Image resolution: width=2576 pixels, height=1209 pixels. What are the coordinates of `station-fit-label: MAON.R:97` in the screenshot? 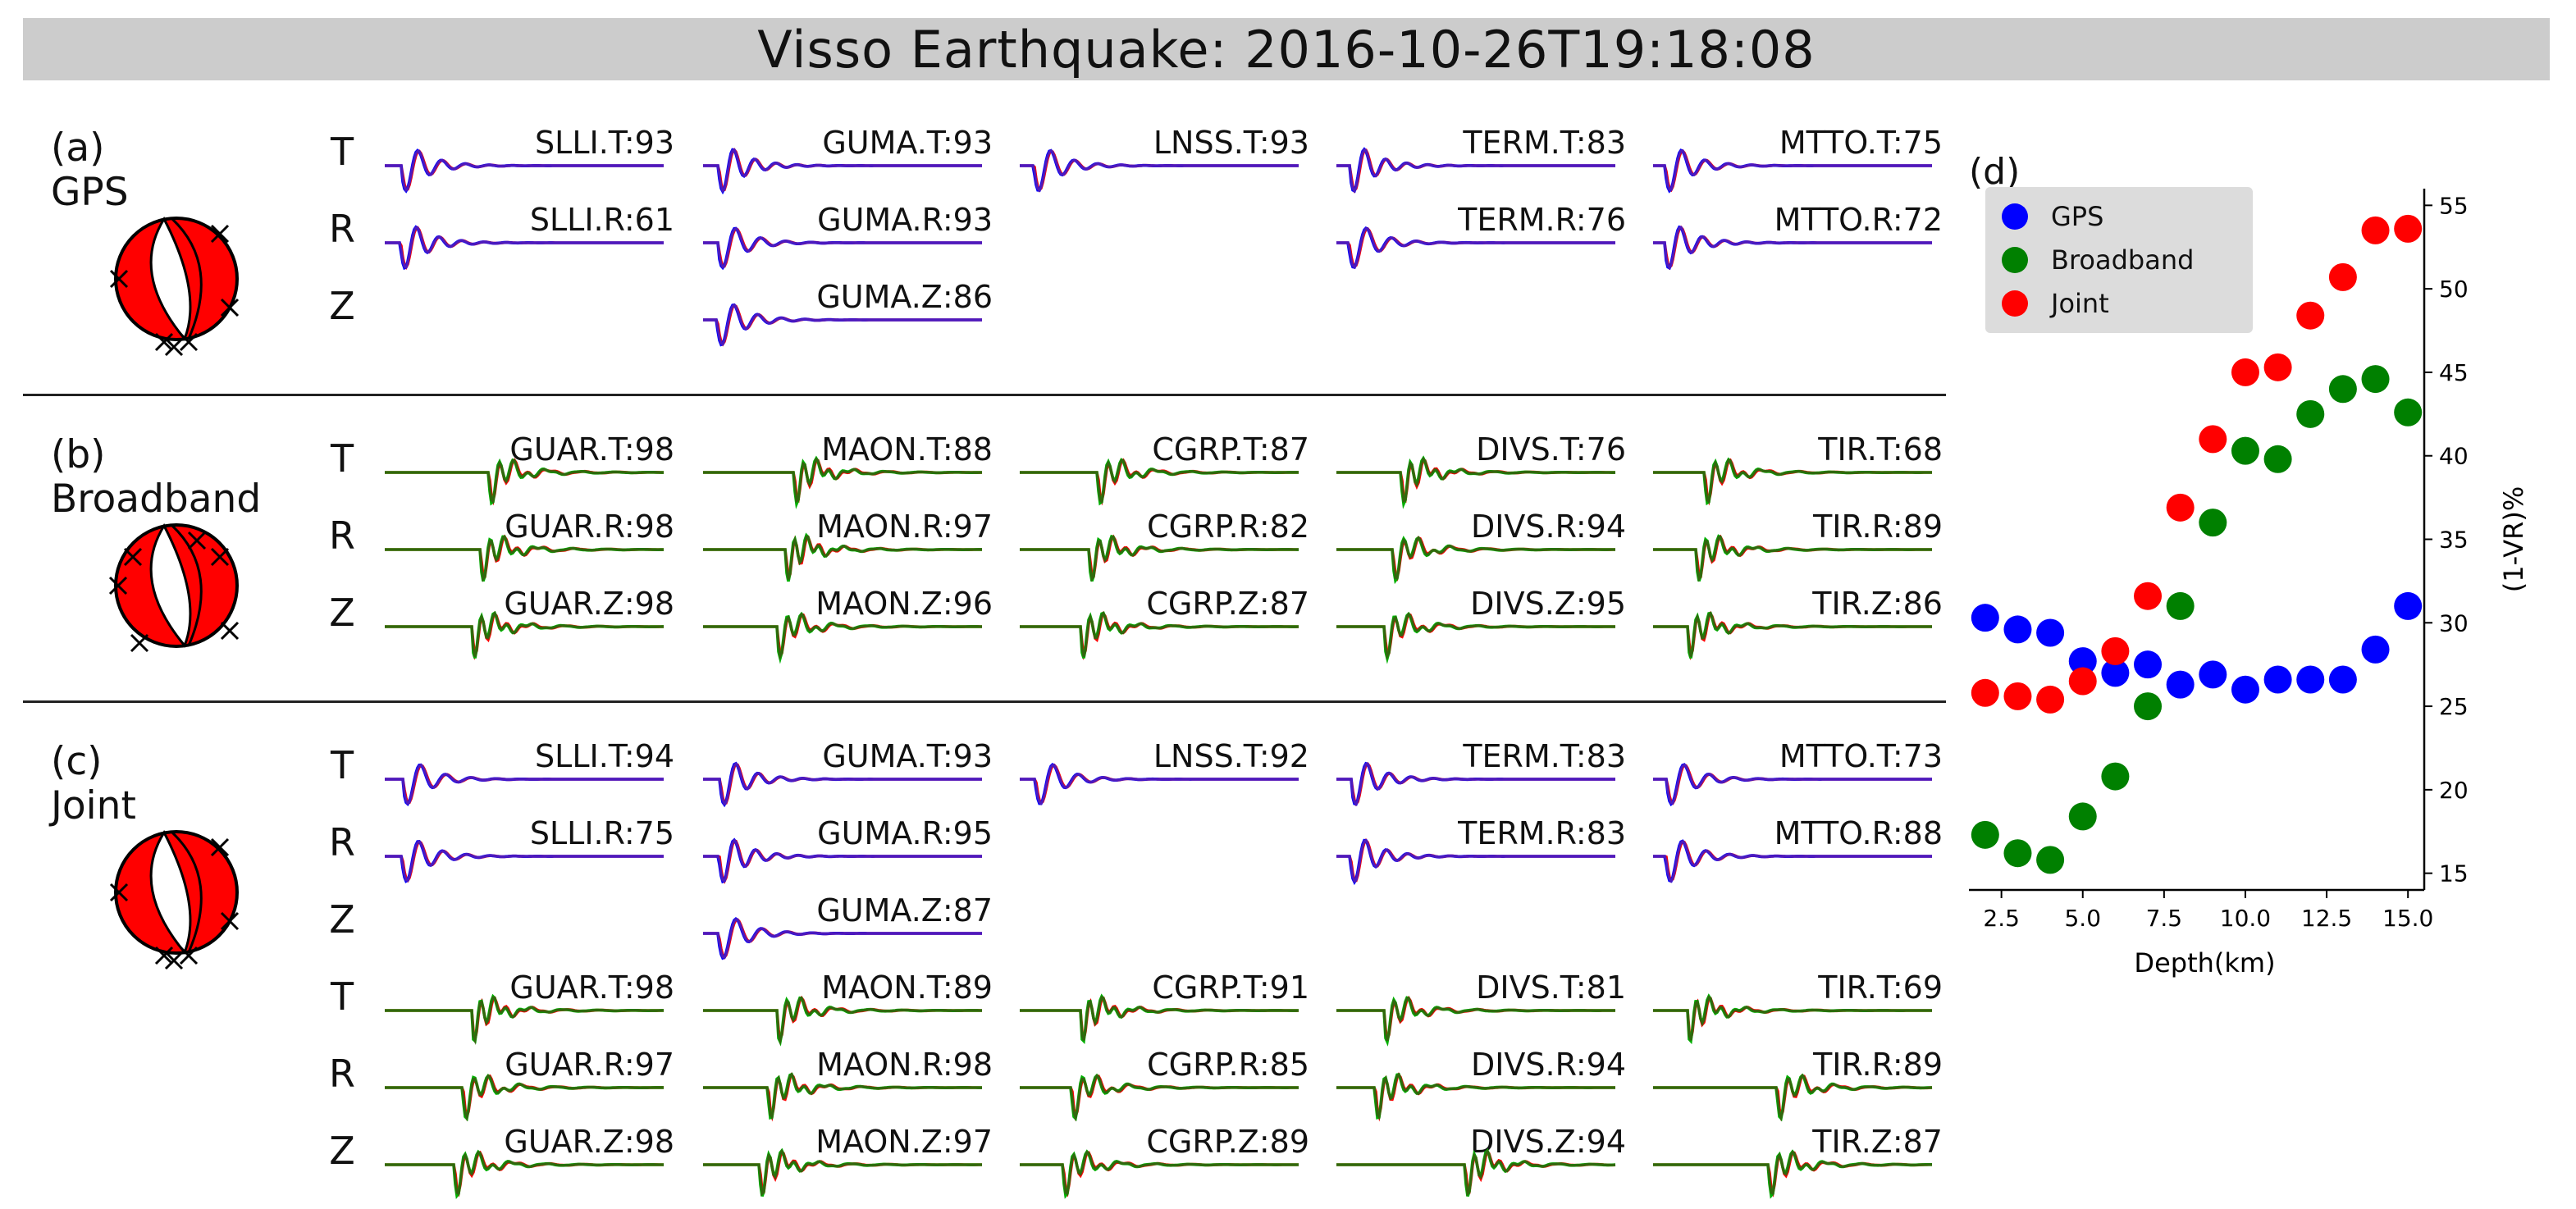 It's located at (905, 527).